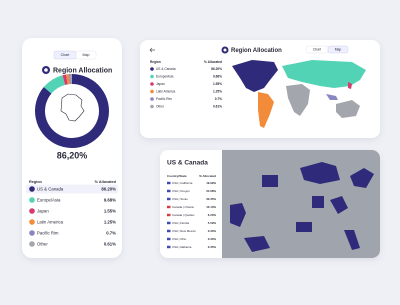 This screenshot has width=400, height=305. Describe the element at coordinates (165, 77) in the screenshot. I see `region-name: Europe/Asia` at that location.